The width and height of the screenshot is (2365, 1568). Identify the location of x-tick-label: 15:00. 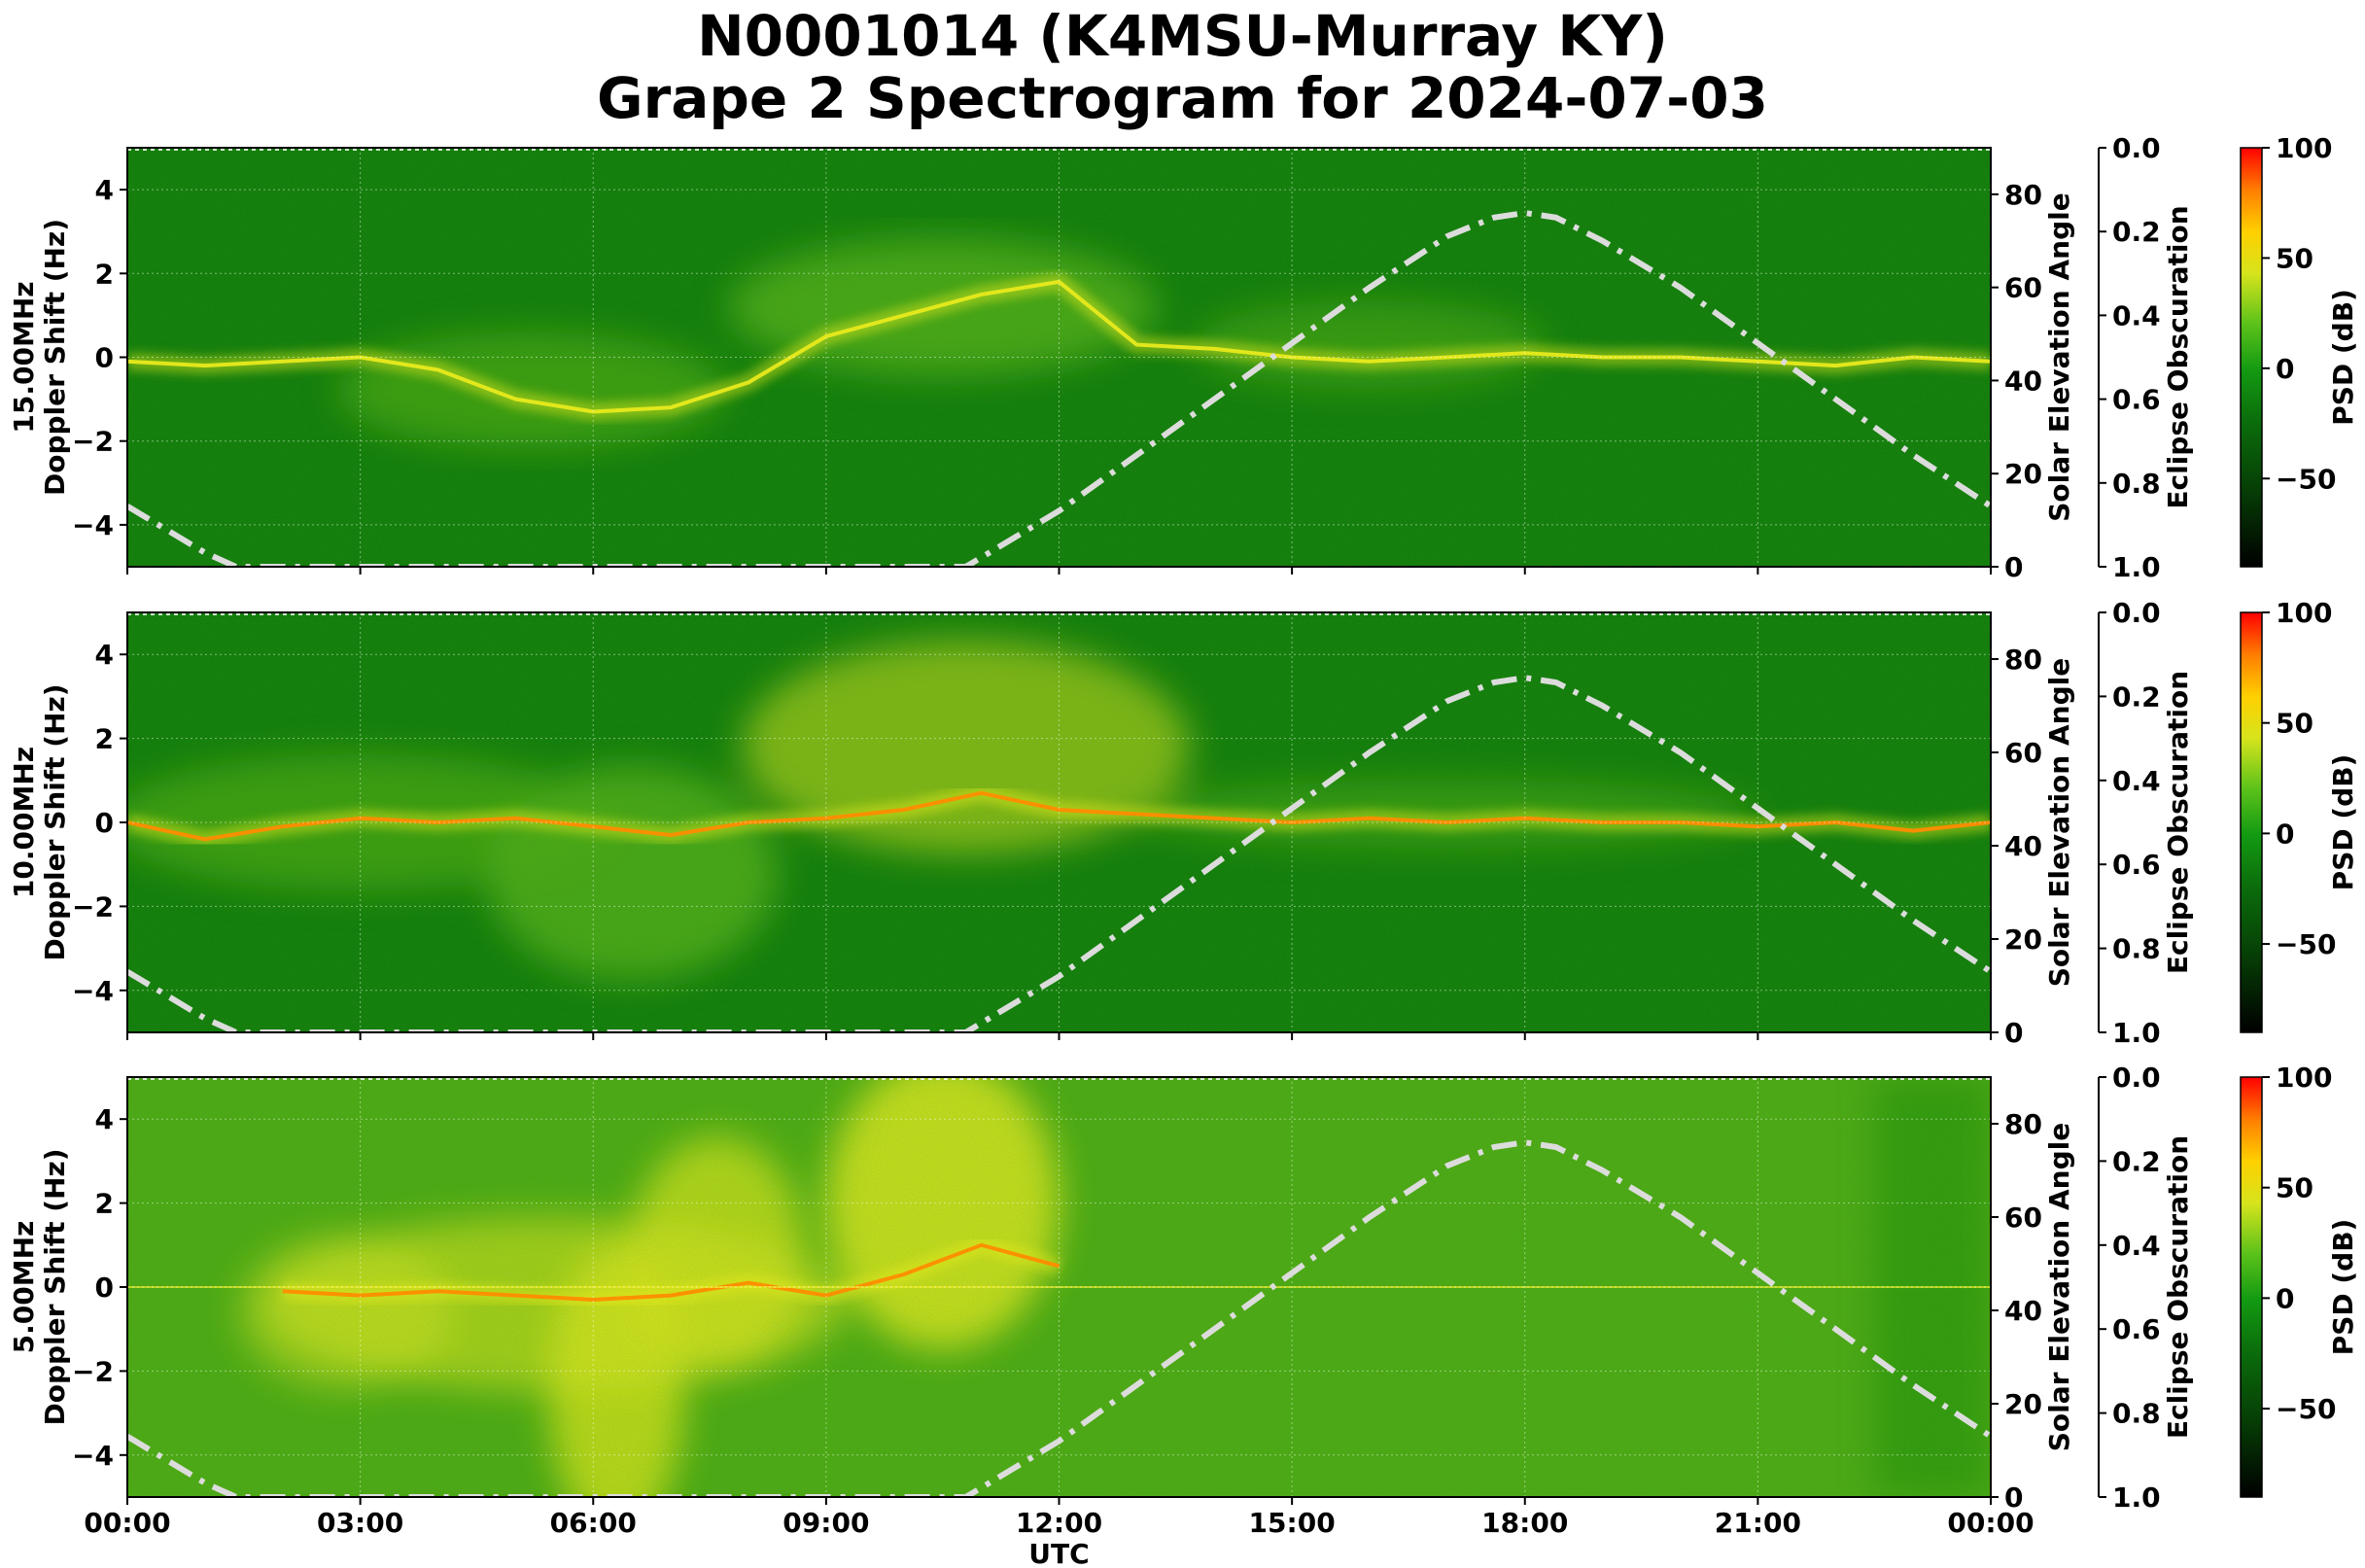
(1292, 1523).